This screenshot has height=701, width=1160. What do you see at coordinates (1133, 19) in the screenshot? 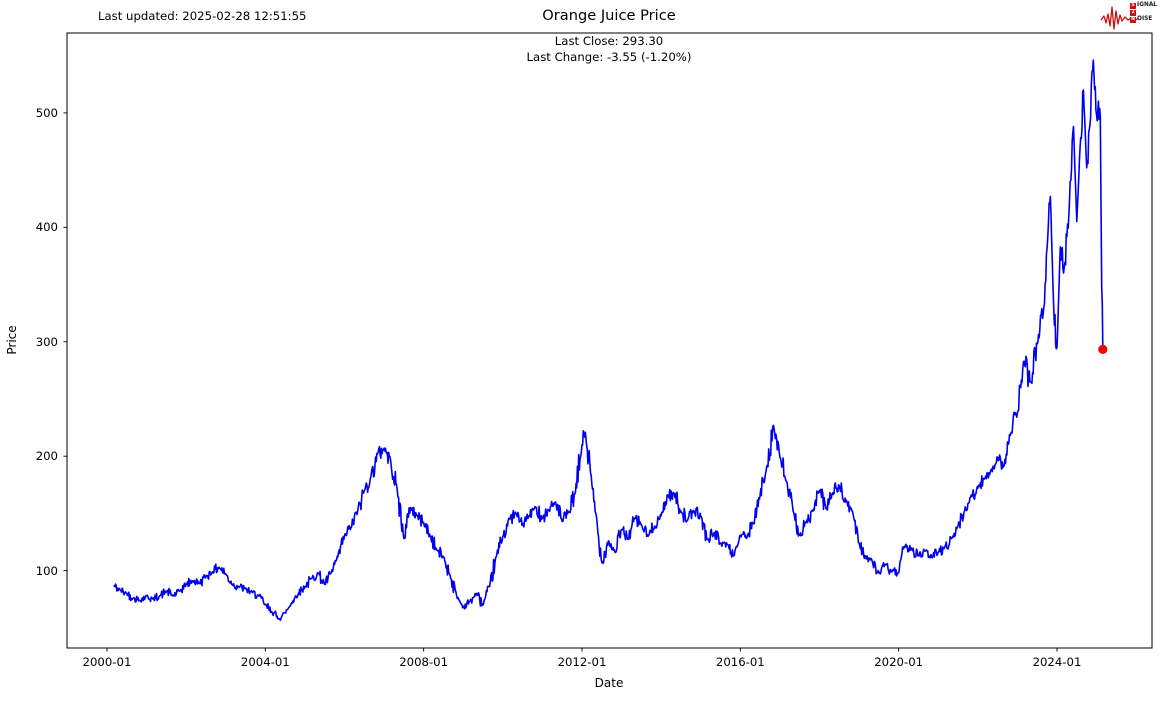
I see `logo-badge-n: N` at bounding box center [1133, 19].